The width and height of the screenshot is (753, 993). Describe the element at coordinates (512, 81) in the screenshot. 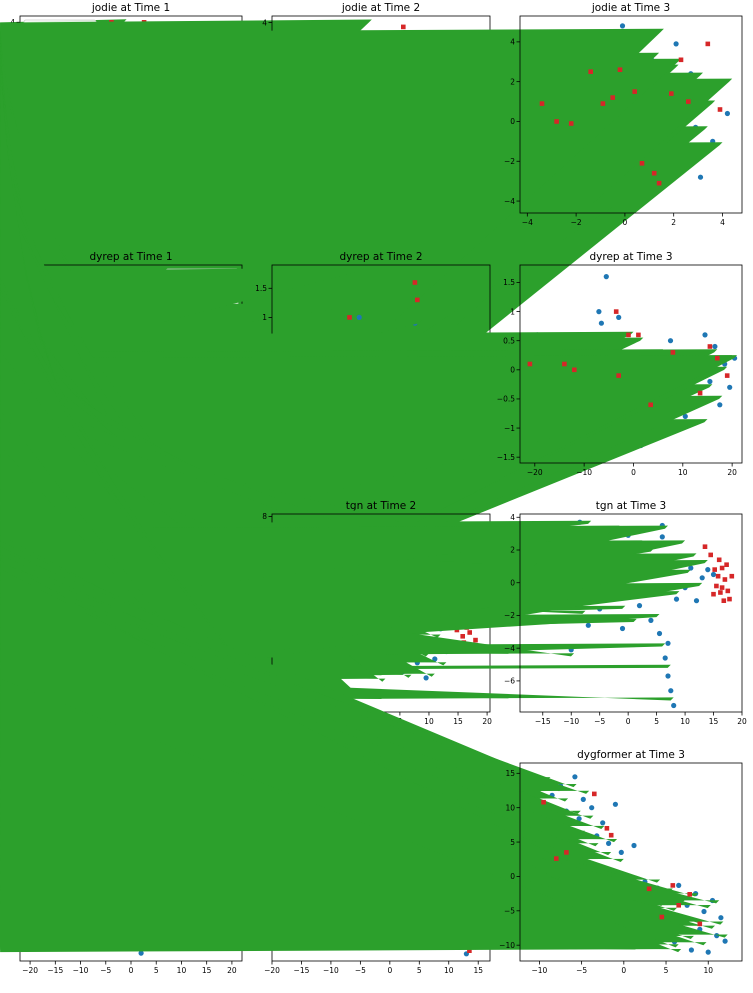

I see `y-tick-label: 2` at that location.